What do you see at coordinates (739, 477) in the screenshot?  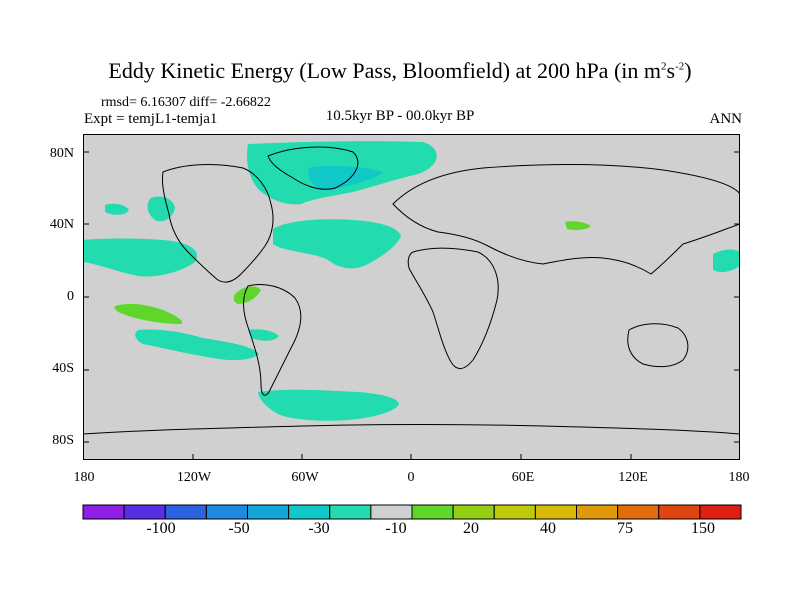 I see `lon-label-180e: 180` at bounding box center [739, 477].